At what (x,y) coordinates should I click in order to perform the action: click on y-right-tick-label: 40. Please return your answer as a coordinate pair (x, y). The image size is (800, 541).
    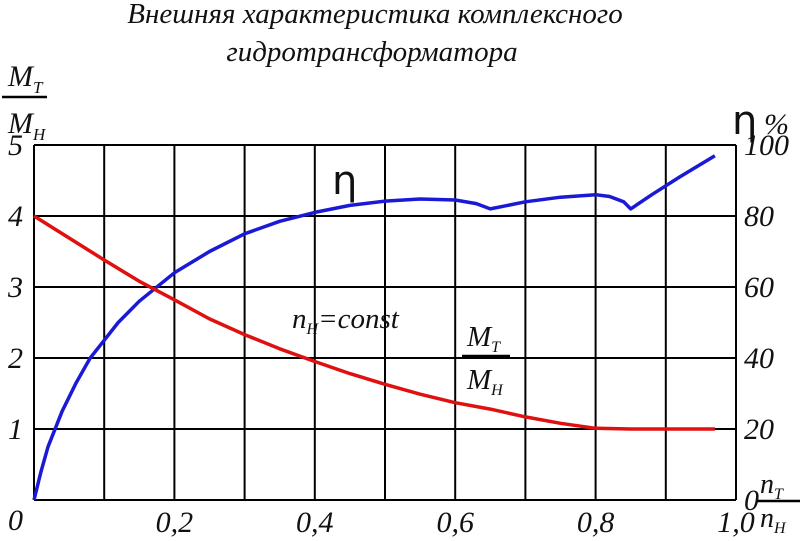
    Looking at the image, I should click on (759, 358).